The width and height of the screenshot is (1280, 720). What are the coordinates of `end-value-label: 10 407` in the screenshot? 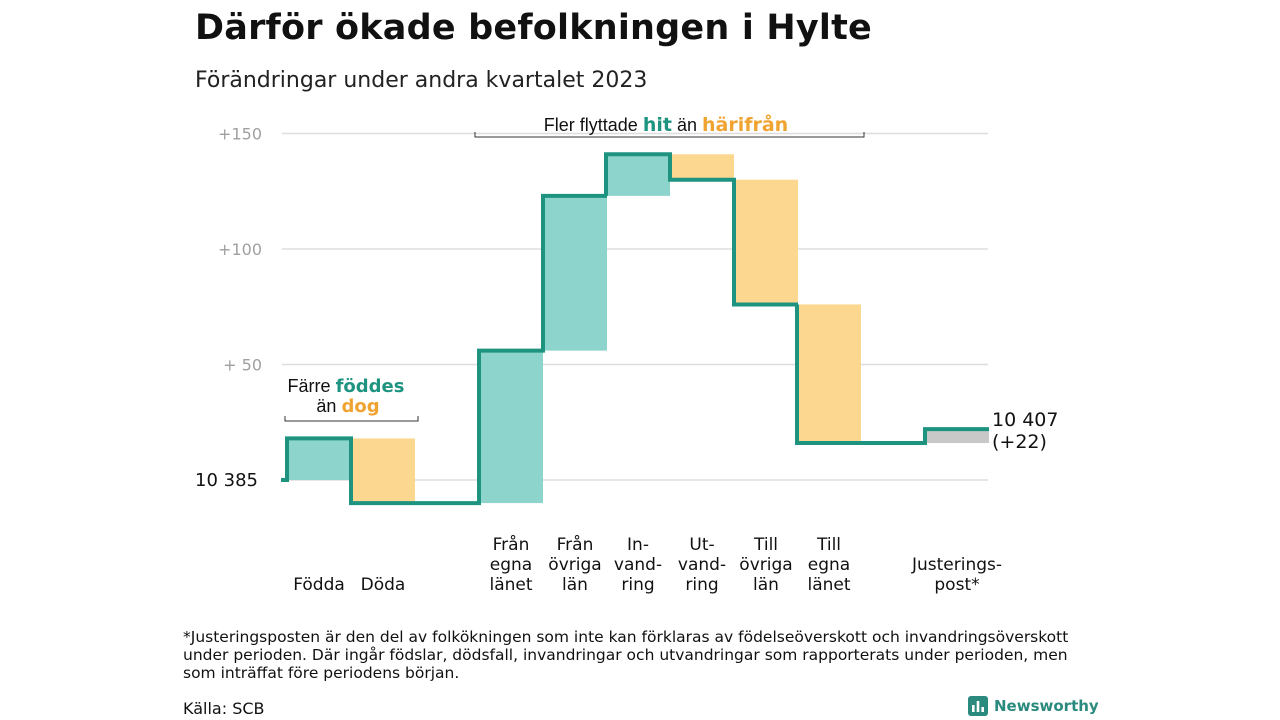 It's located at (1025, 420).